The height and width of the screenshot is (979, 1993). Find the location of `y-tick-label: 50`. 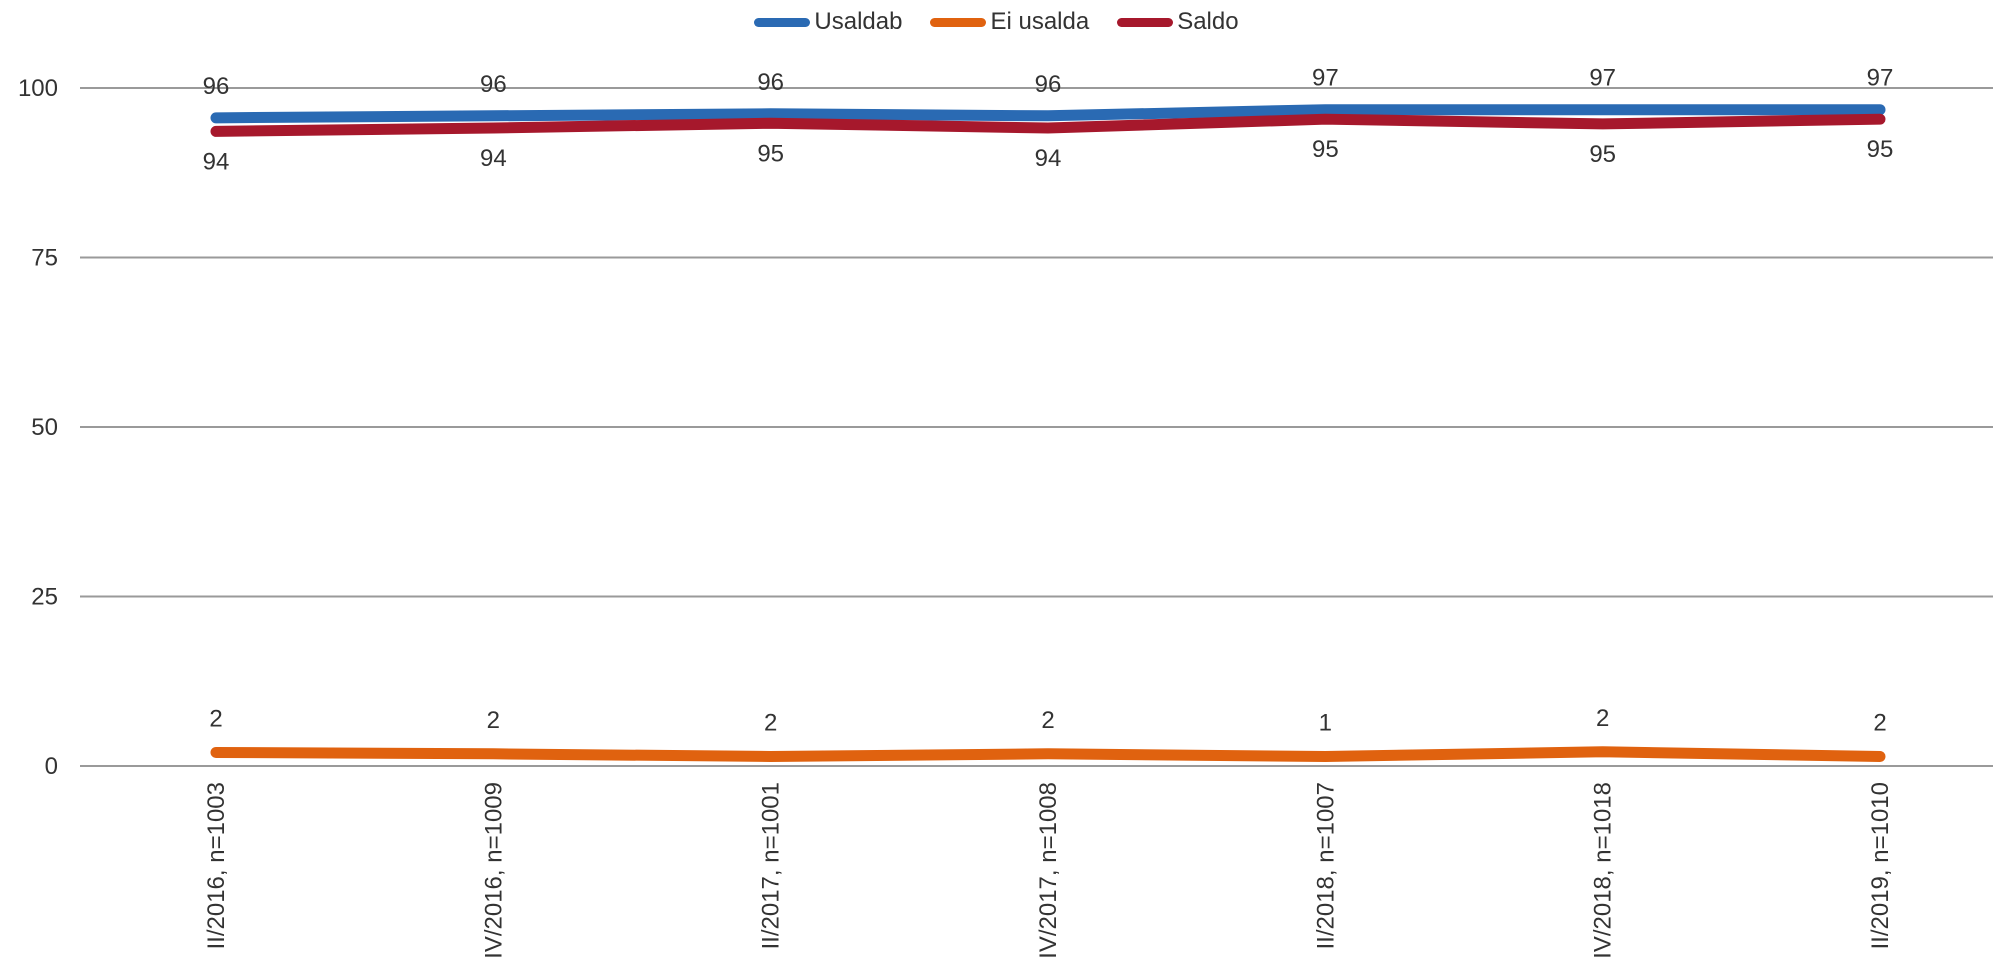

y-tick-label: 50 is located at coordinates (44, 427).